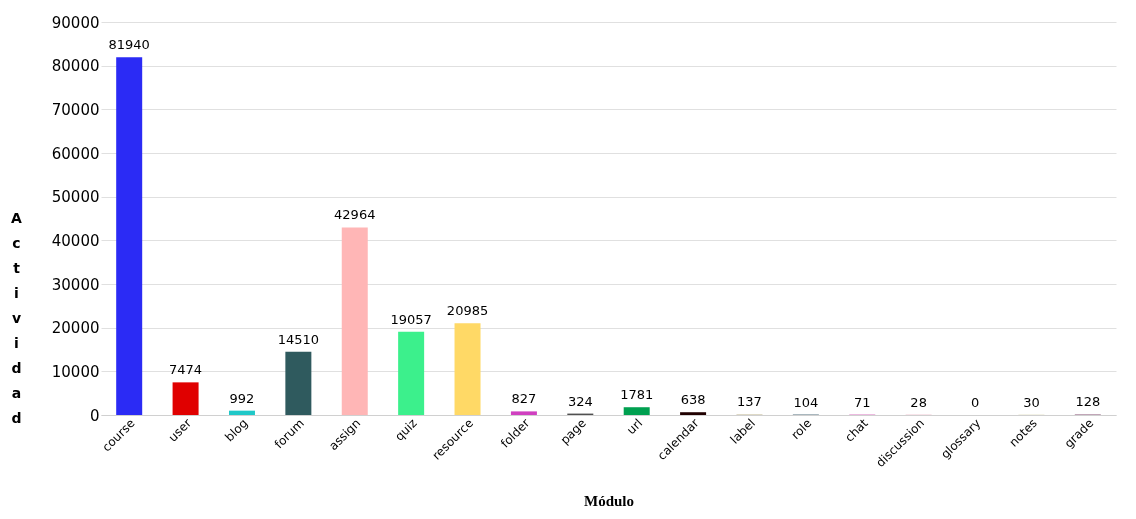 The width and height of the screenshot is (1136, 519). Describe the element at coordinates (129, 45) in the screenshot. I see `data-label: 81940` at that location.